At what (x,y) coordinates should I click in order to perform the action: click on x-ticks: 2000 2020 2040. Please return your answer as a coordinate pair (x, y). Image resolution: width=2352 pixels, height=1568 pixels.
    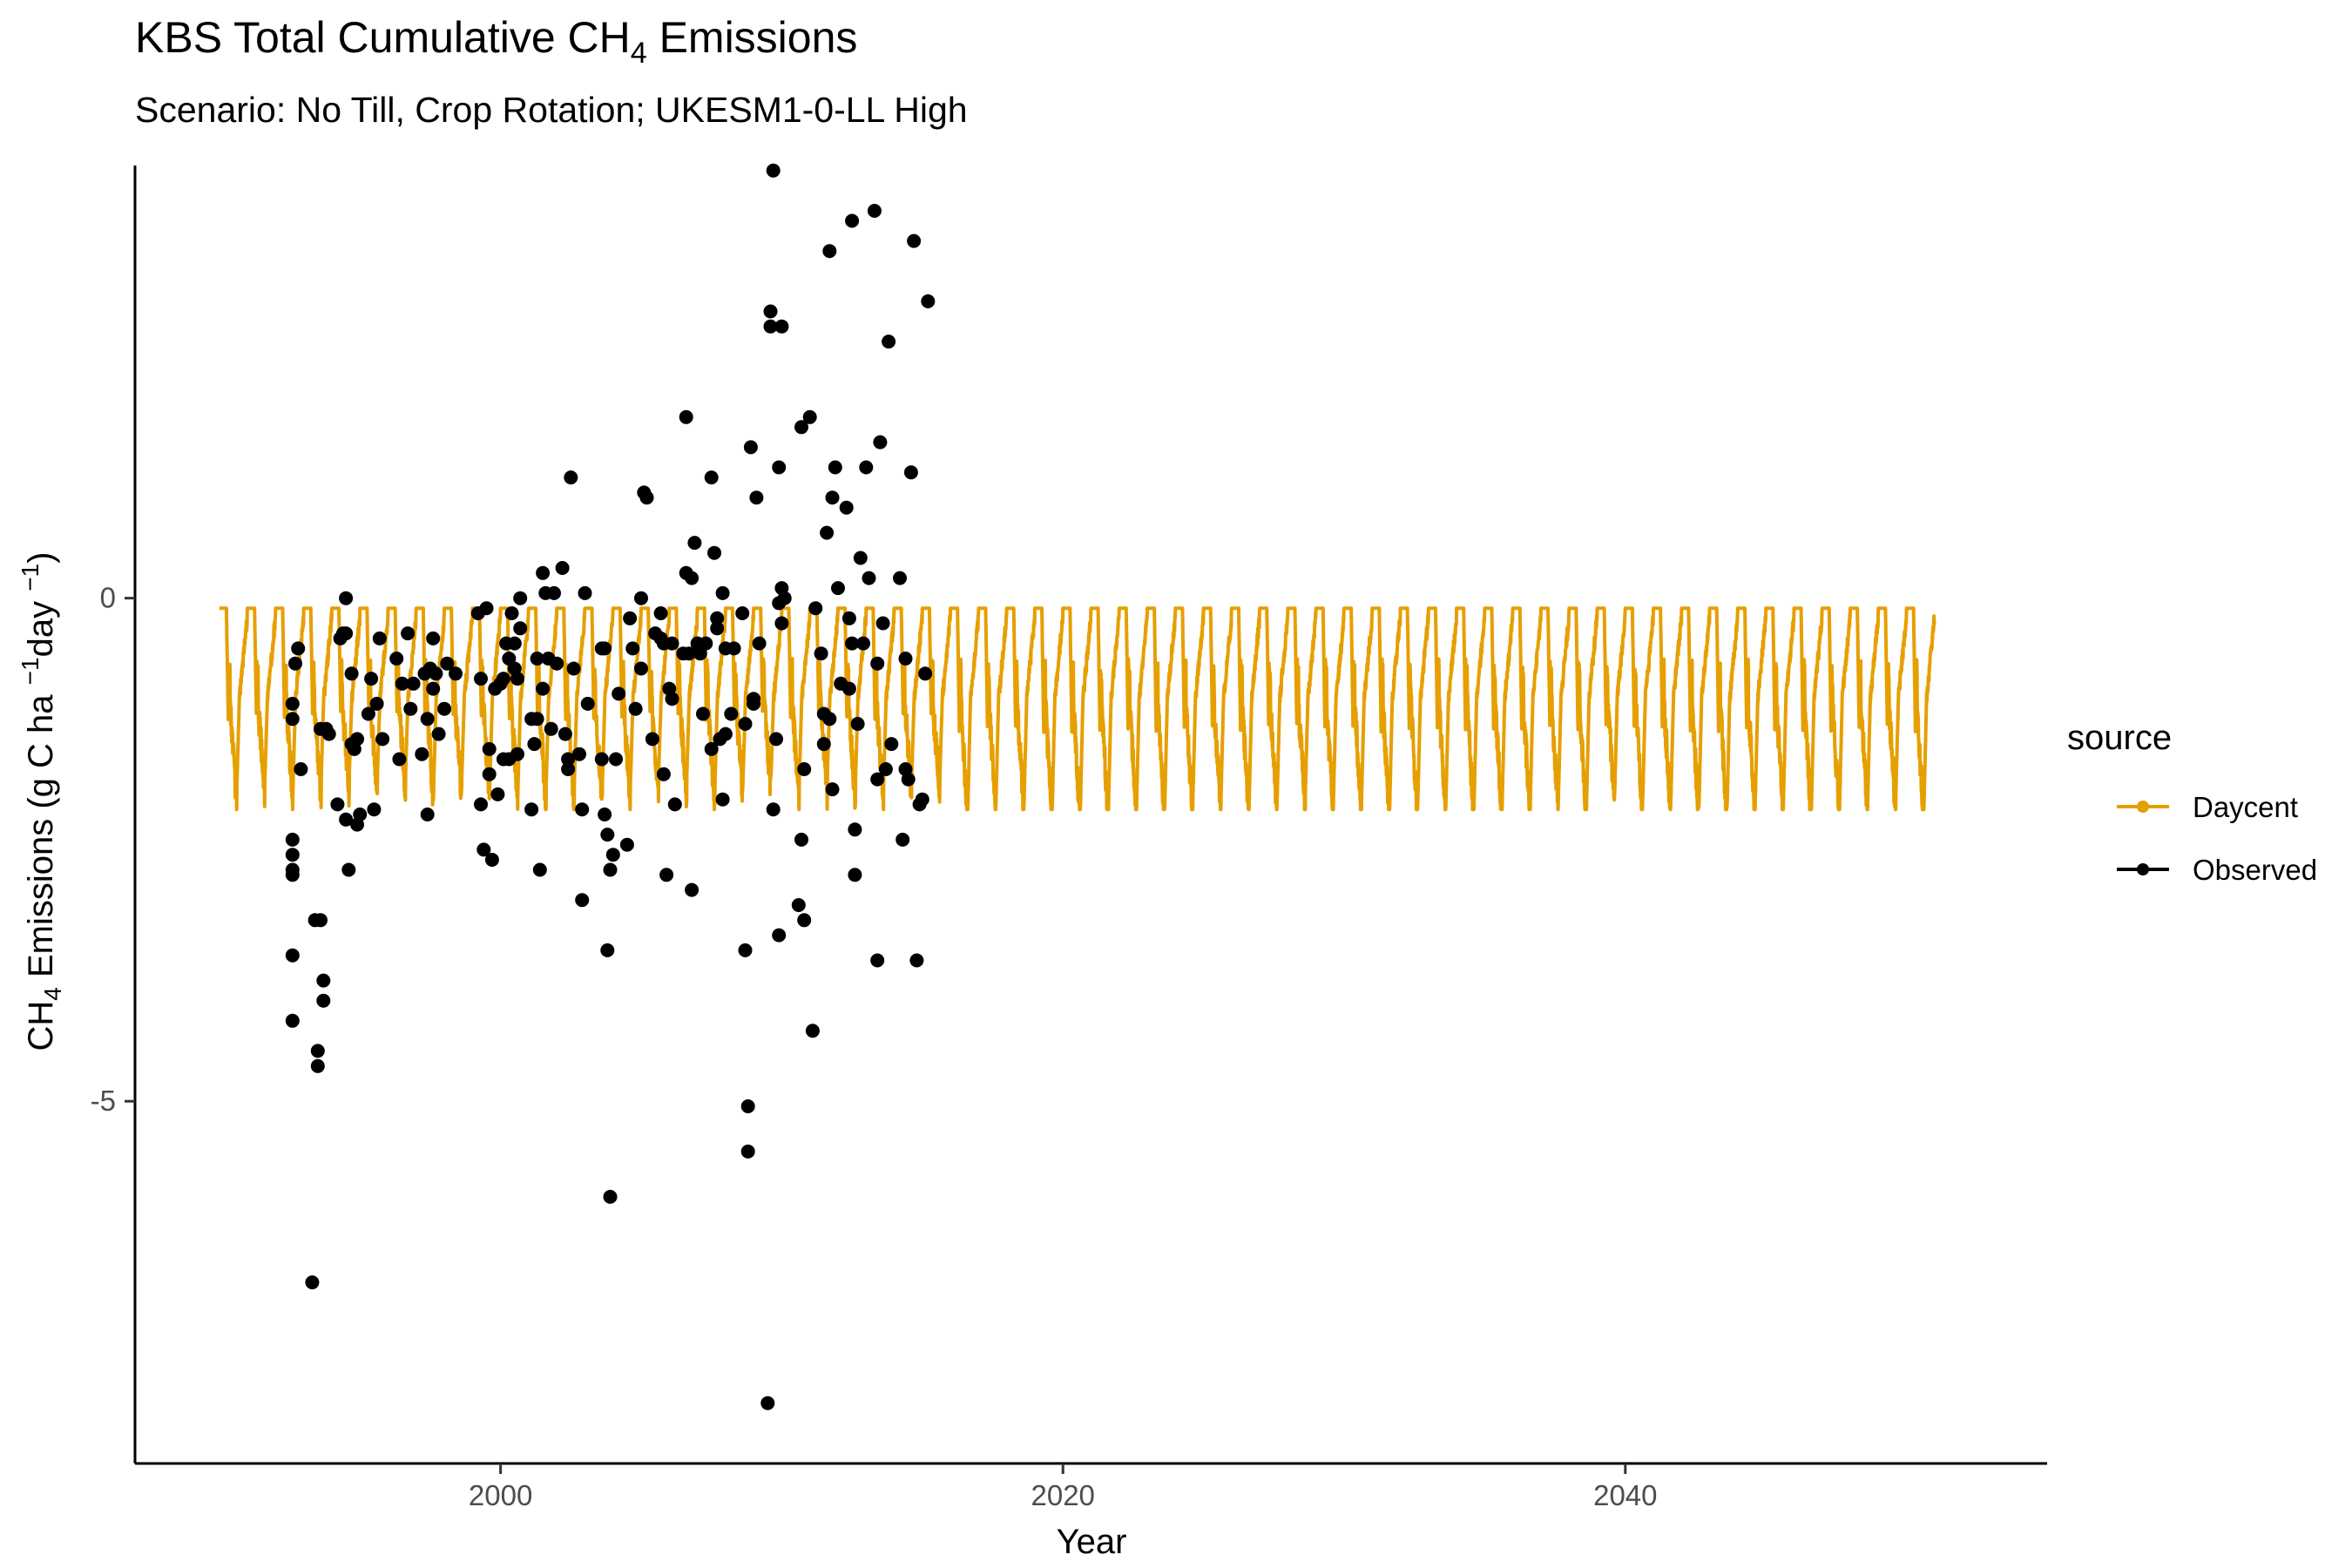
    Looking at the image, I should click on (1063, 1487).